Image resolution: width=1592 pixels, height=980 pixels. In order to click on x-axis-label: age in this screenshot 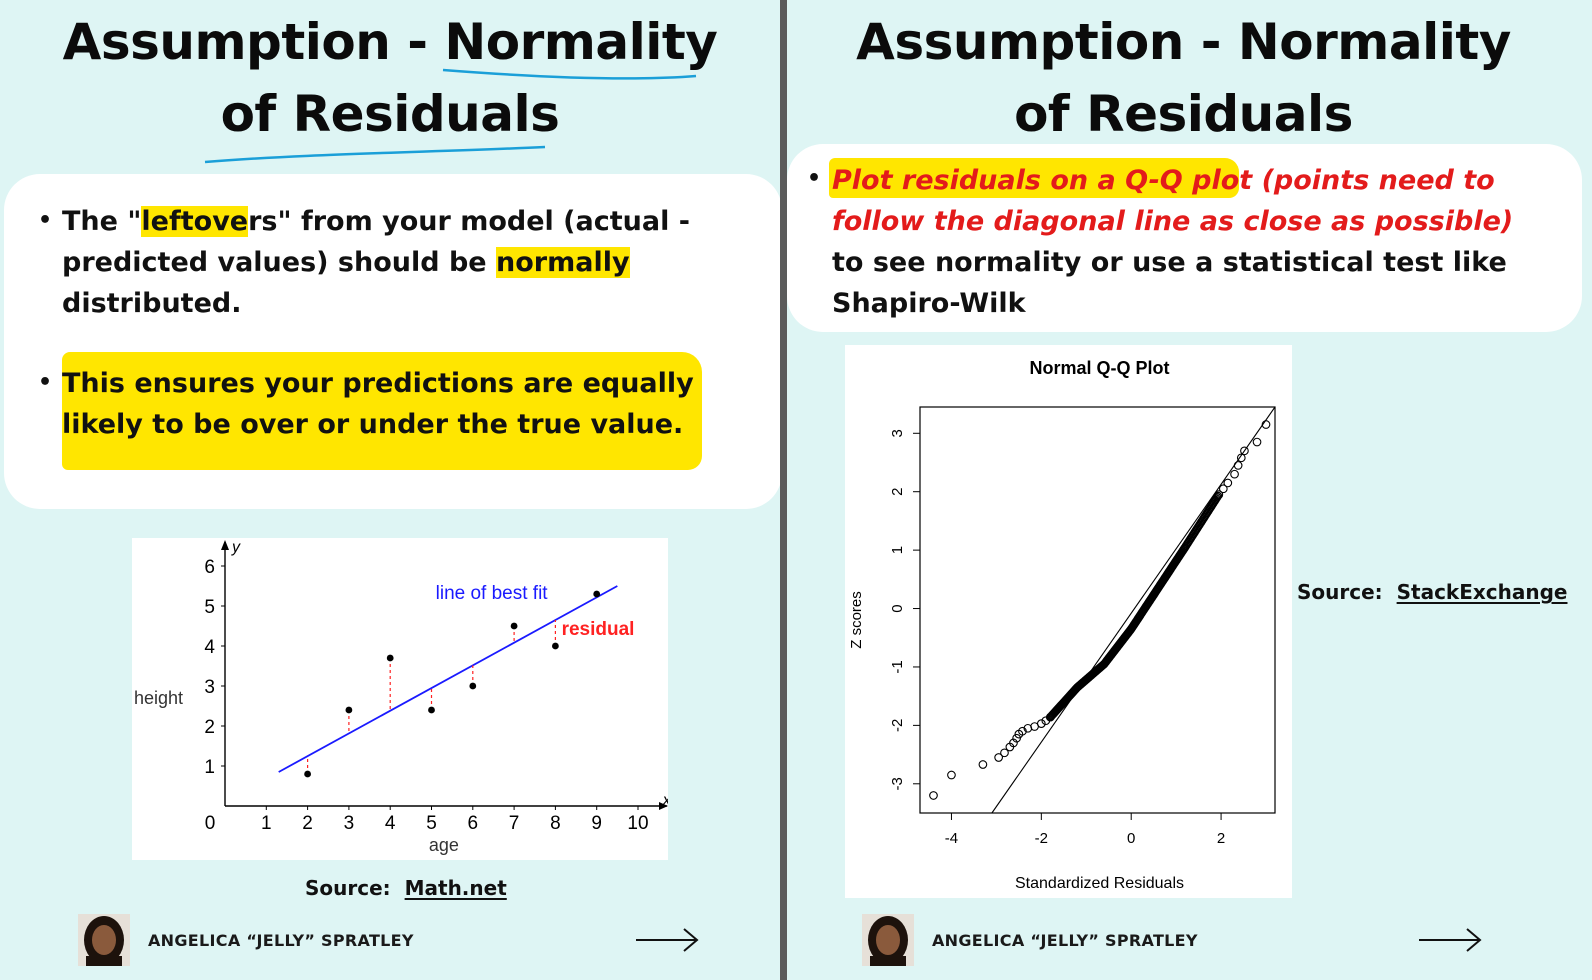, I will do `click(444, 845)`.